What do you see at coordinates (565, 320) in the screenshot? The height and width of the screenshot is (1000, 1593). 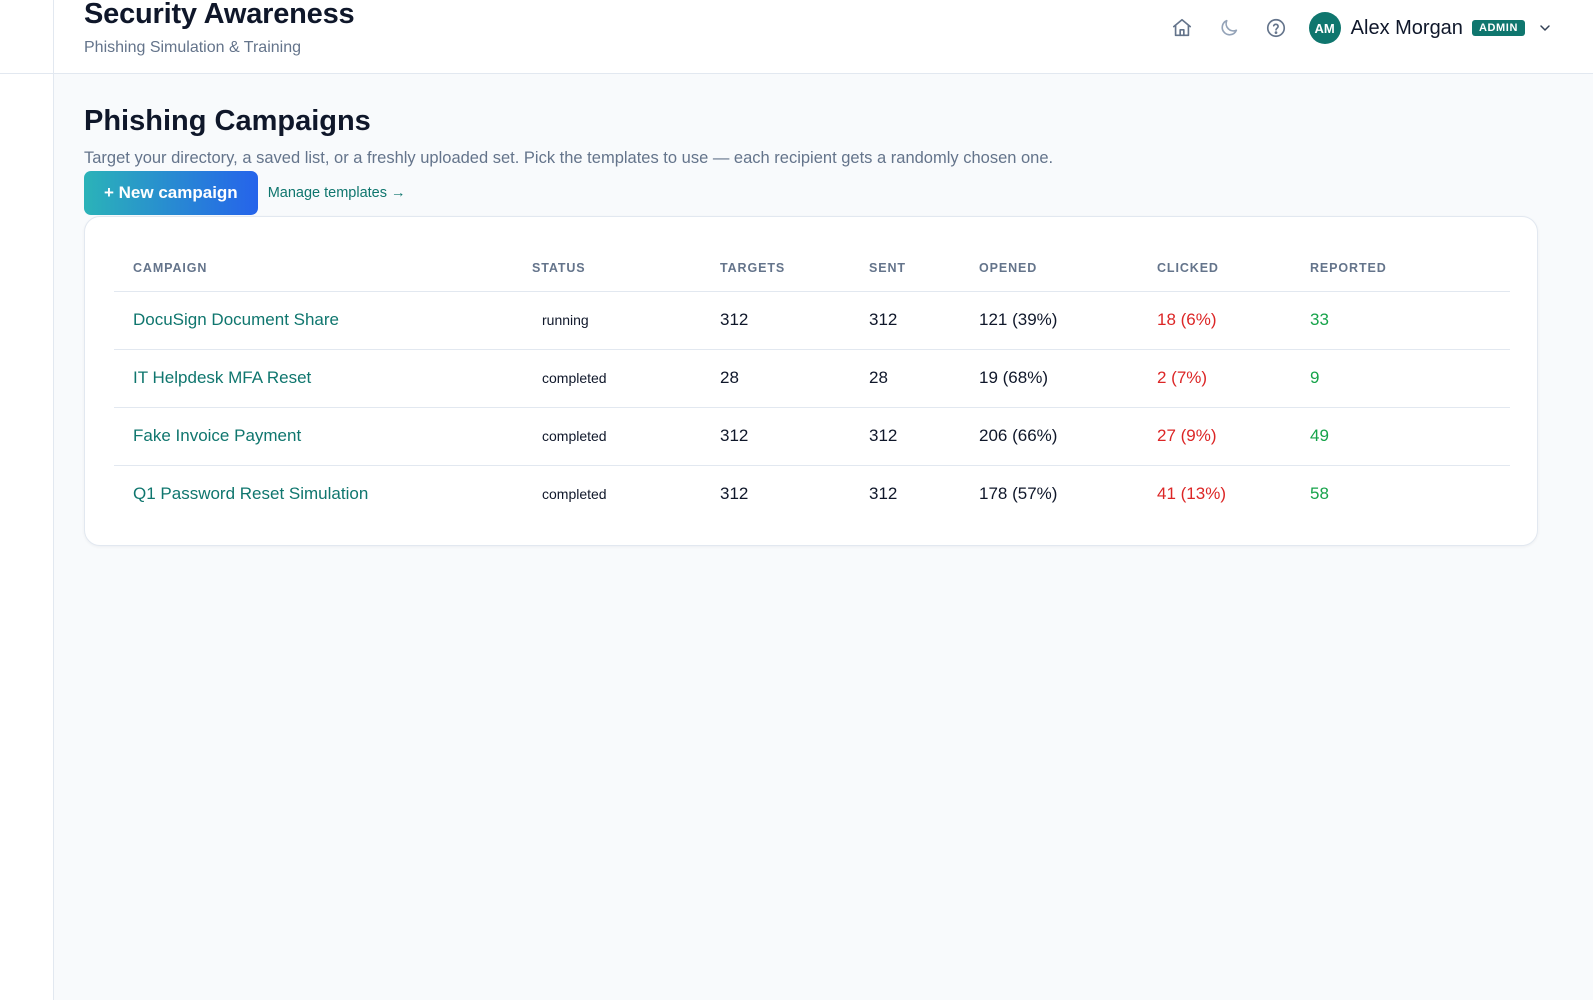 I see `status-badge: running` at bounding box center [565, 320].